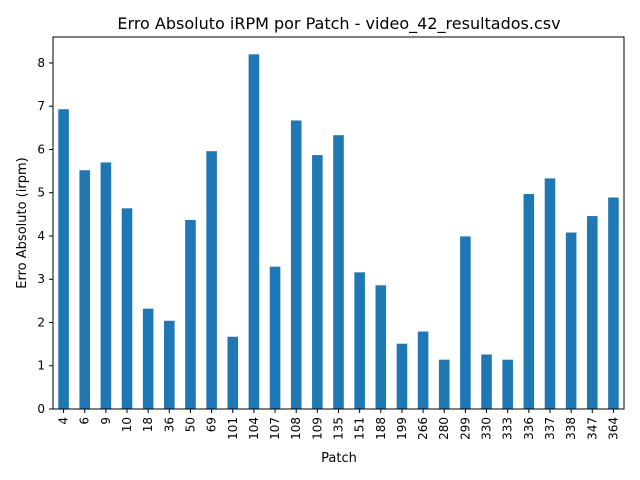  Describe the element at coordinates (41, 149) in the screenshot. I see `y-tick-label: 6` at that location.